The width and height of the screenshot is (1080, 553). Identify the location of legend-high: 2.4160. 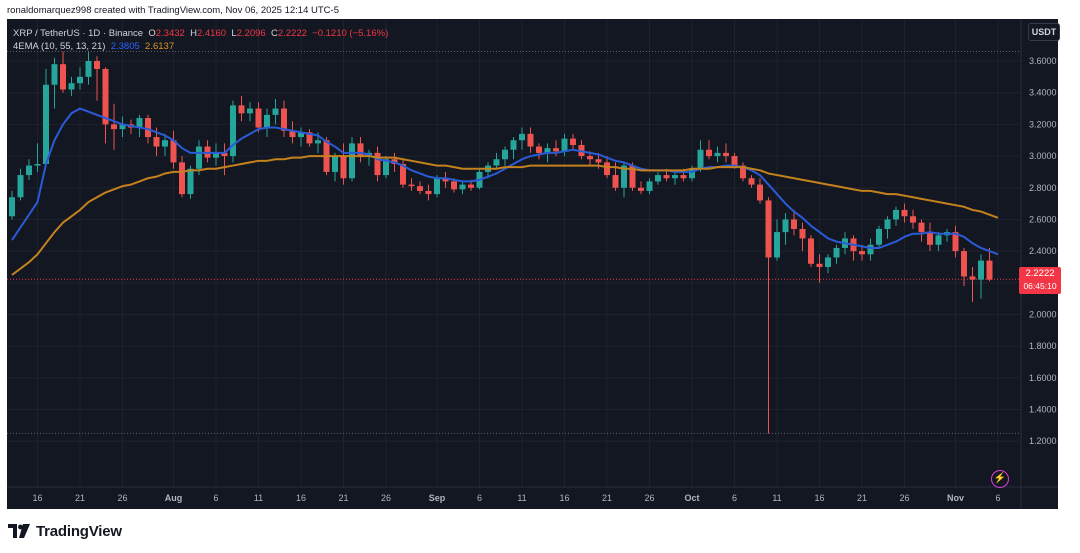
(211, 33).